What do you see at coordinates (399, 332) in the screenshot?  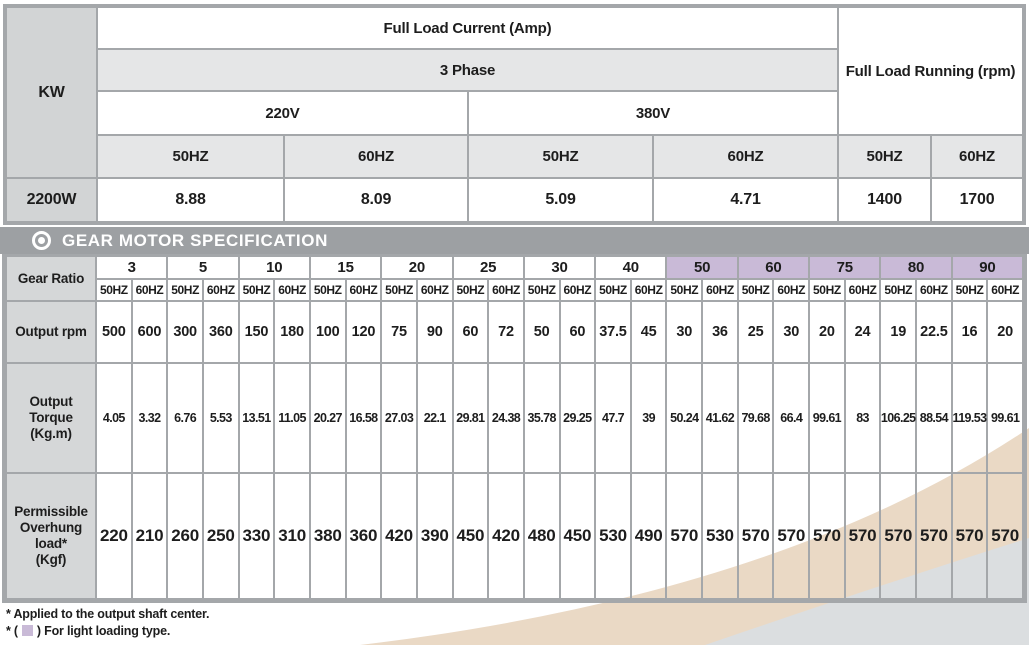 I see `output-rpm-value: 75` at bounding box center [399, 332].